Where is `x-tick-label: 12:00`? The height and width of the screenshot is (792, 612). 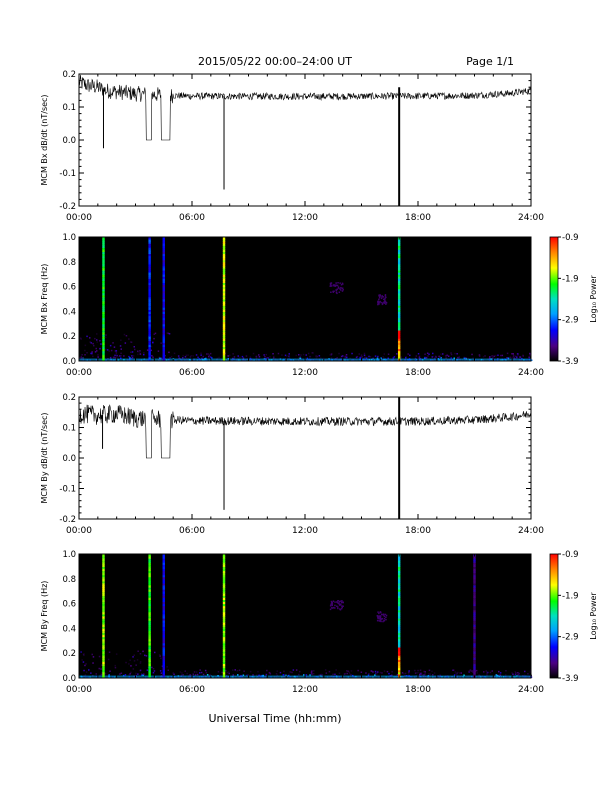
x-tick-label: 12:00 is located at coordinates (305, 218).